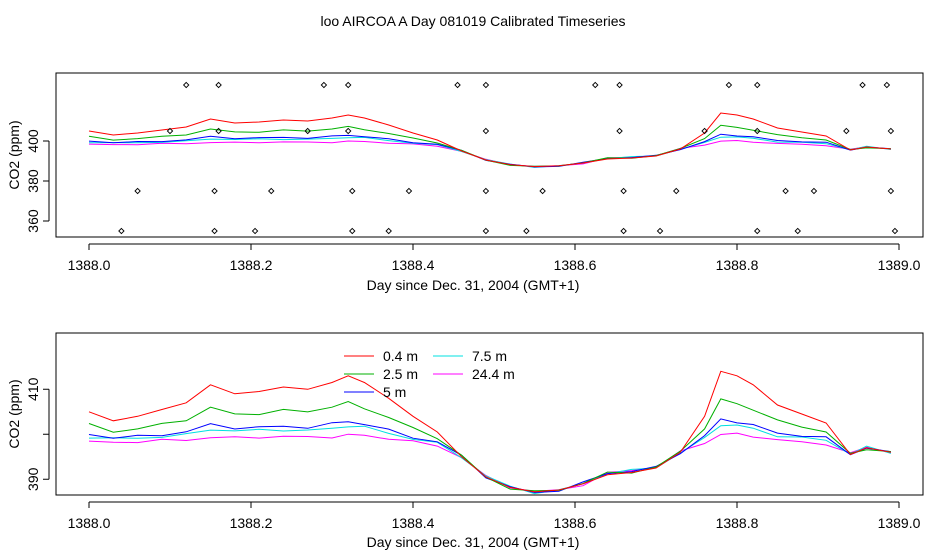 The height and width of the screenshot is (550, 950). Describe the element at coordinates (251, 265) in the screenshot. I see `x-tick-label-top: 1388.2` at that location.